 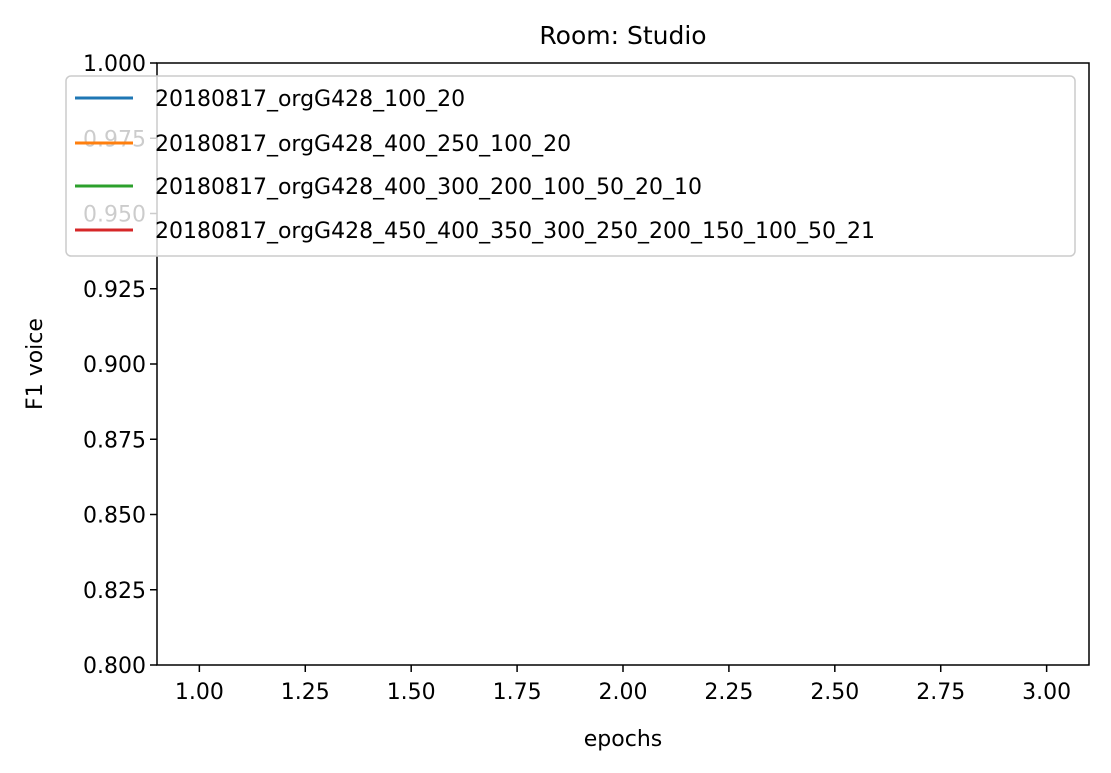 I want to click on legend-entry: 20180817_orgG428_400_250_100_20, so click(x=323, y=144).